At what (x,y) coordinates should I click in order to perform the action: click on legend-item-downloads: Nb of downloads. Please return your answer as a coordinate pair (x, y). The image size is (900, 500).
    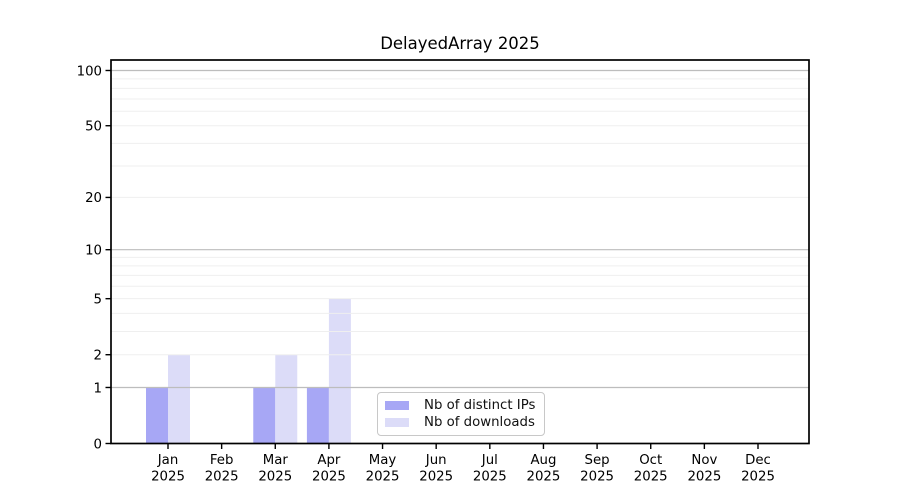
    Looking at the image, I should click on (460, 422).